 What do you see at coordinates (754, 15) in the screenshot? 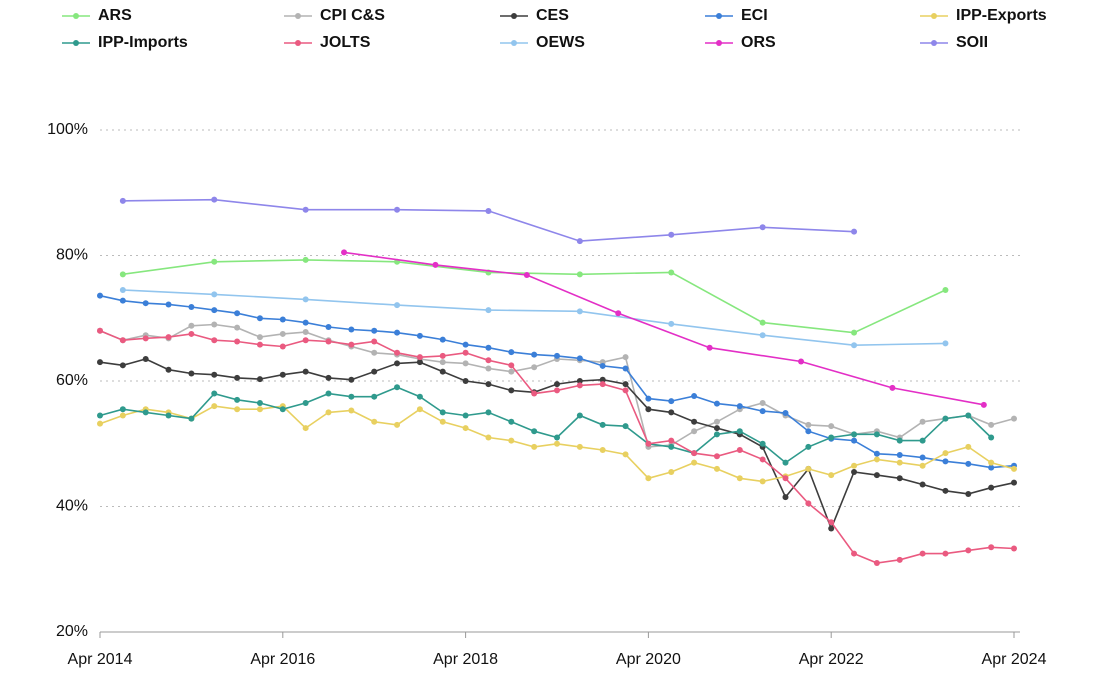
I see `legend-label: ECI` at bounding box center [754, 15].